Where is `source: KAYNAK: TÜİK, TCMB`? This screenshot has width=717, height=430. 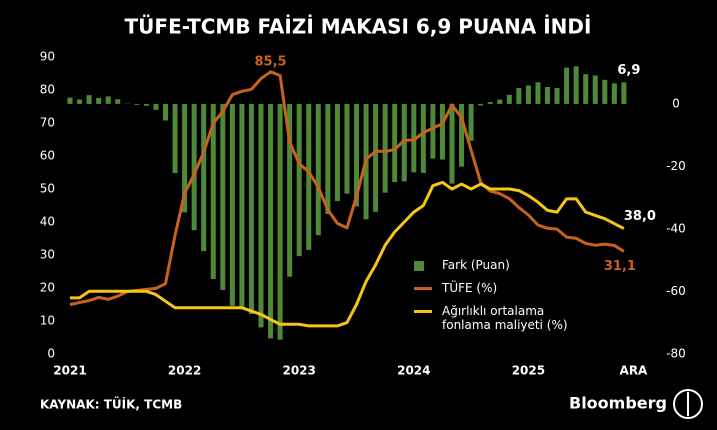 source: KAYNAK: TÜİK, TCMB is located at coordinates (111, 404).